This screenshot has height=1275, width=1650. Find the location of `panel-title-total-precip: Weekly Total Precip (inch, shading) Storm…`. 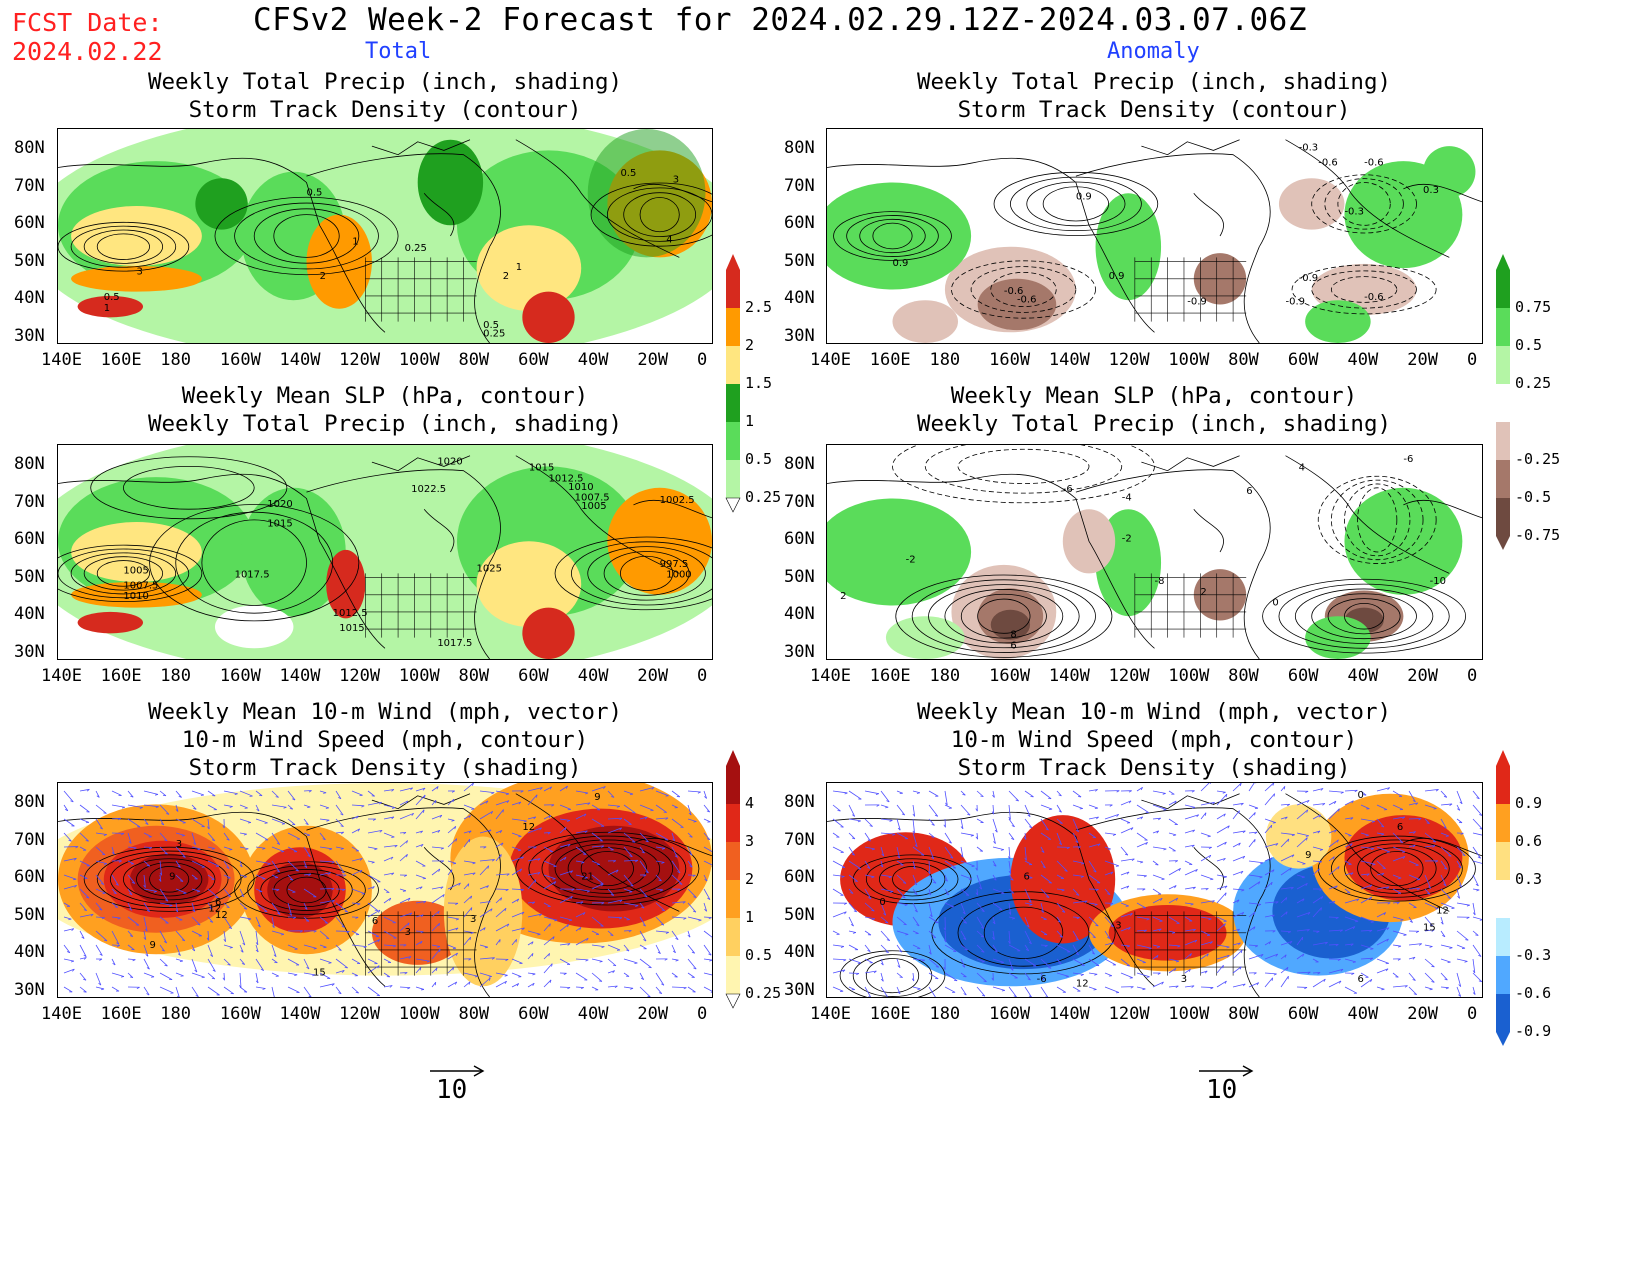

panel-title-total-precip: Weekly Total Precip (inch, shading) Storm… is located at coordinates (385, 96).